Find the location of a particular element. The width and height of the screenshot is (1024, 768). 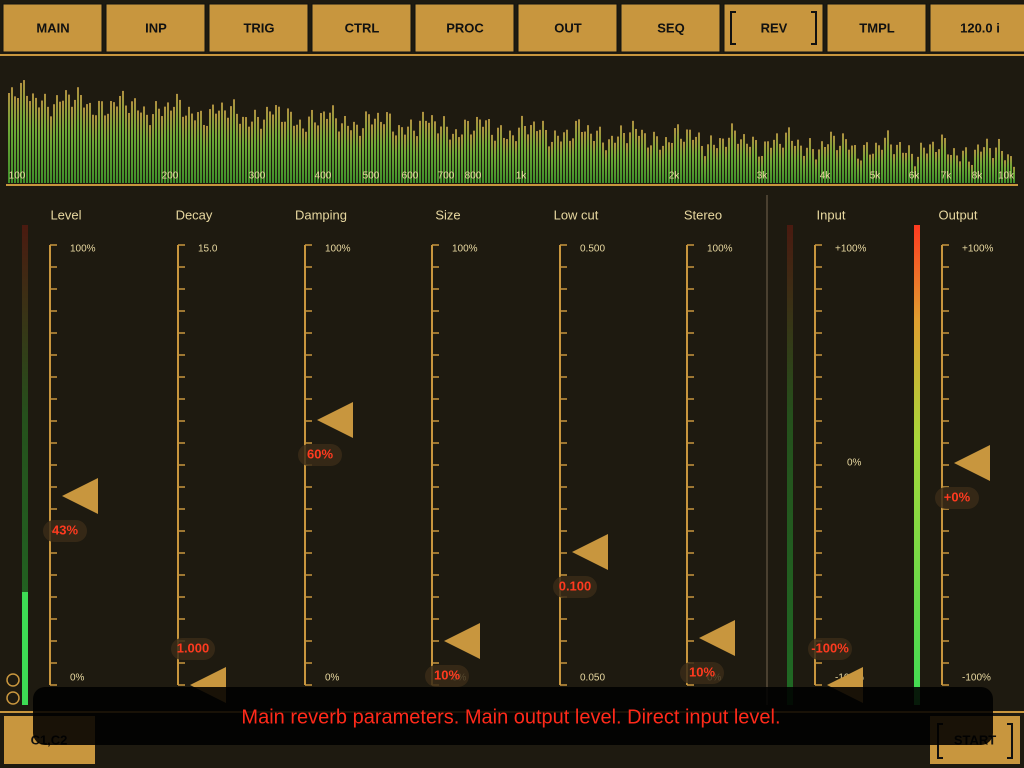

button-bg is located at coordinates (52, 28).